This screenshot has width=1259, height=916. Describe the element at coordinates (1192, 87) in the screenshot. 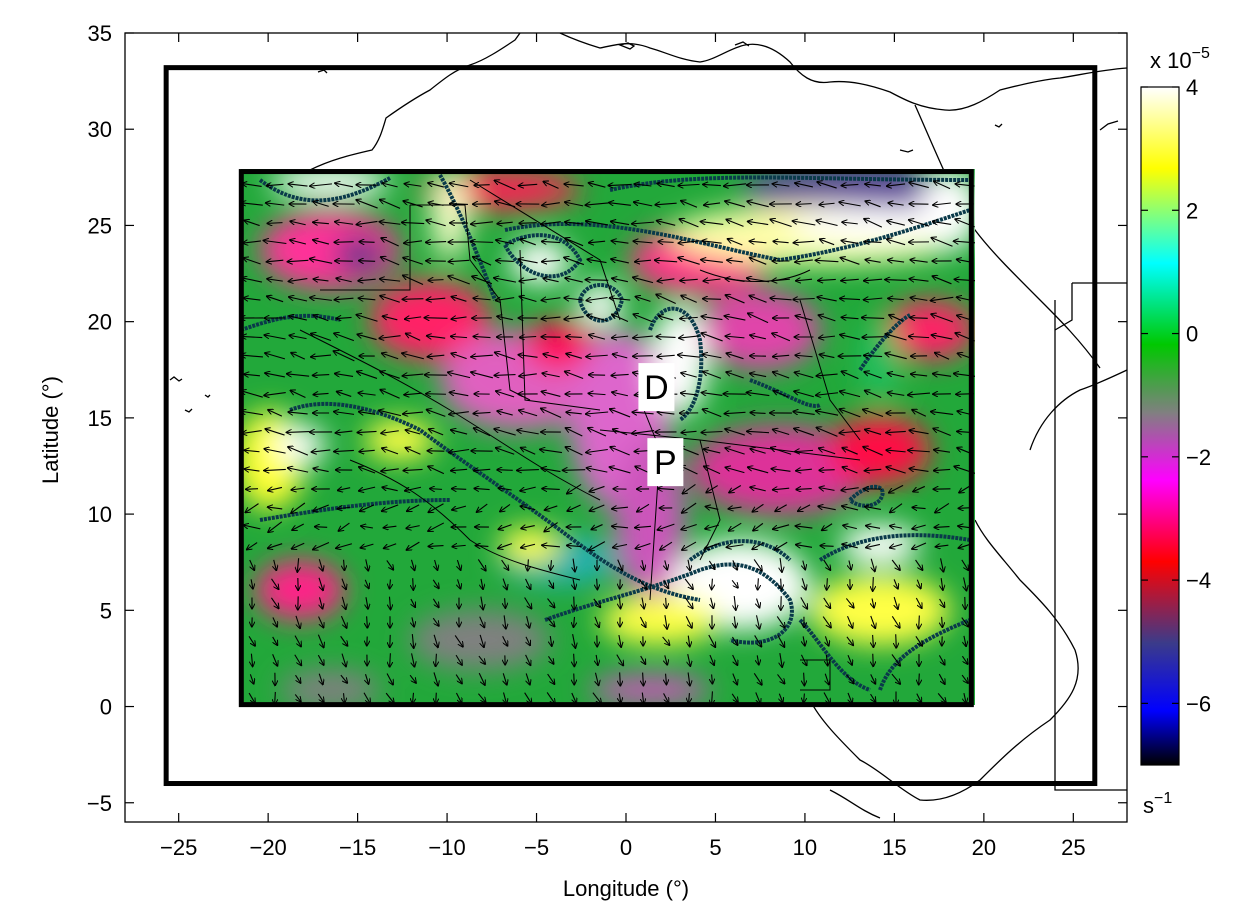

I see `colorbar-tick-label: 4` at that location.